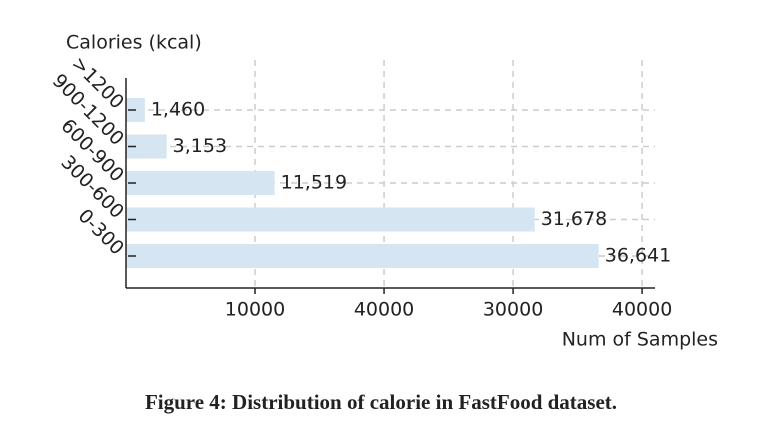 The image size is (762, 448). I want to click on value-label: 36,641, so click(638, 256).